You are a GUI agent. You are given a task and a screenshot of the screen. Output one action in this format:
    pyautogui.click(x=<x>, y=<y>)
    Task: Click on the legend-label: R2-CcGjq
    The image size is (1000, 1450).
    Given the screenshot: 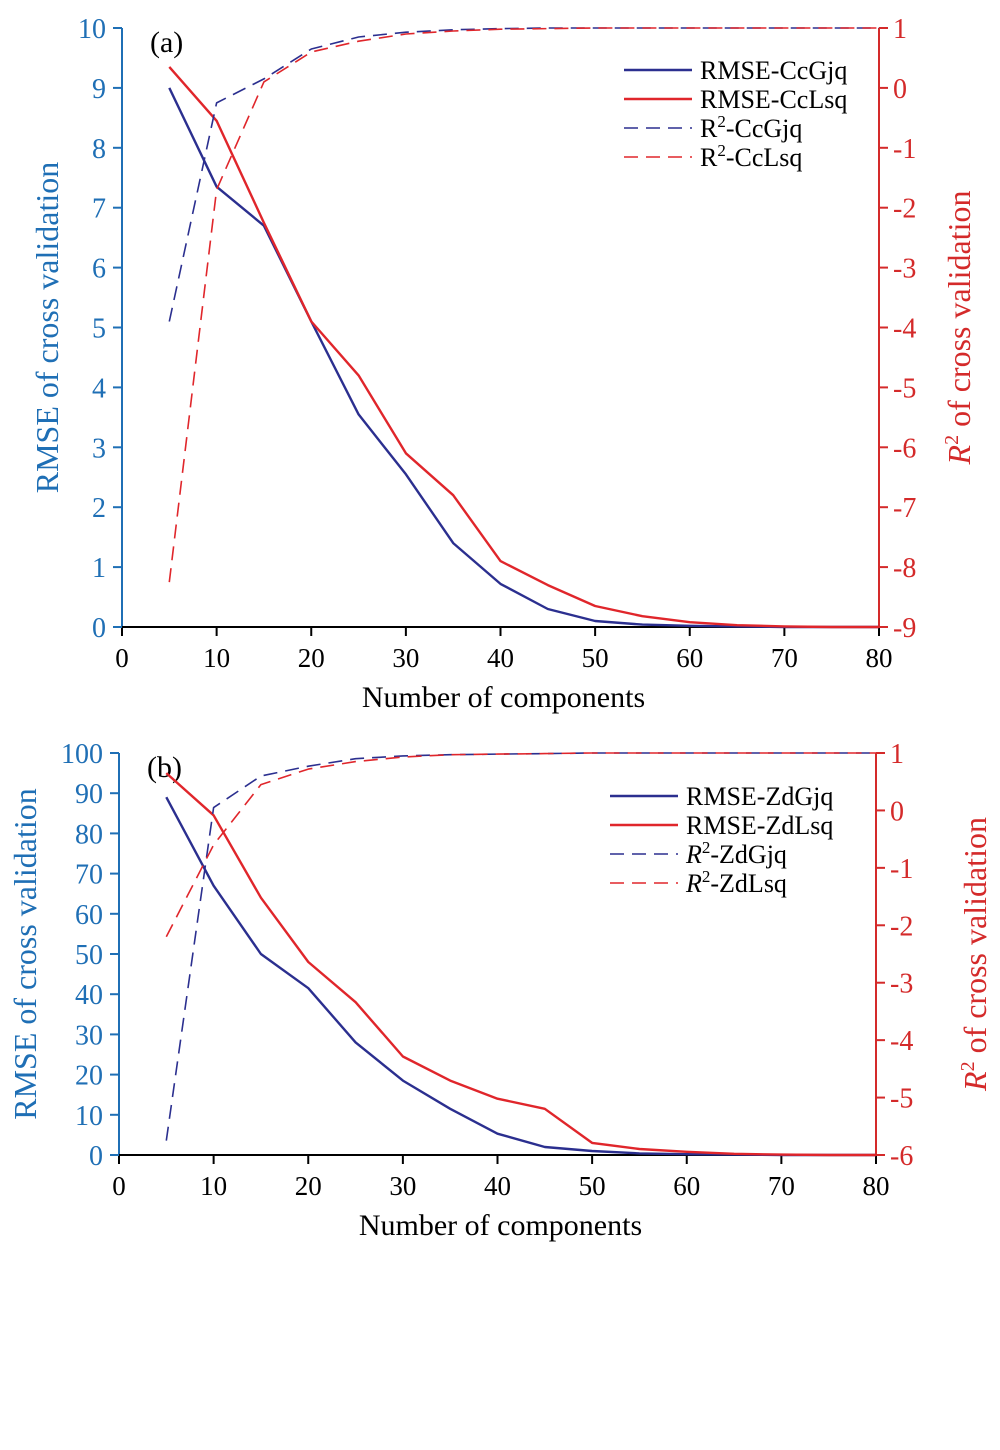 What is the action you would take?
    pyautogui.click(x=751, y=127)
    